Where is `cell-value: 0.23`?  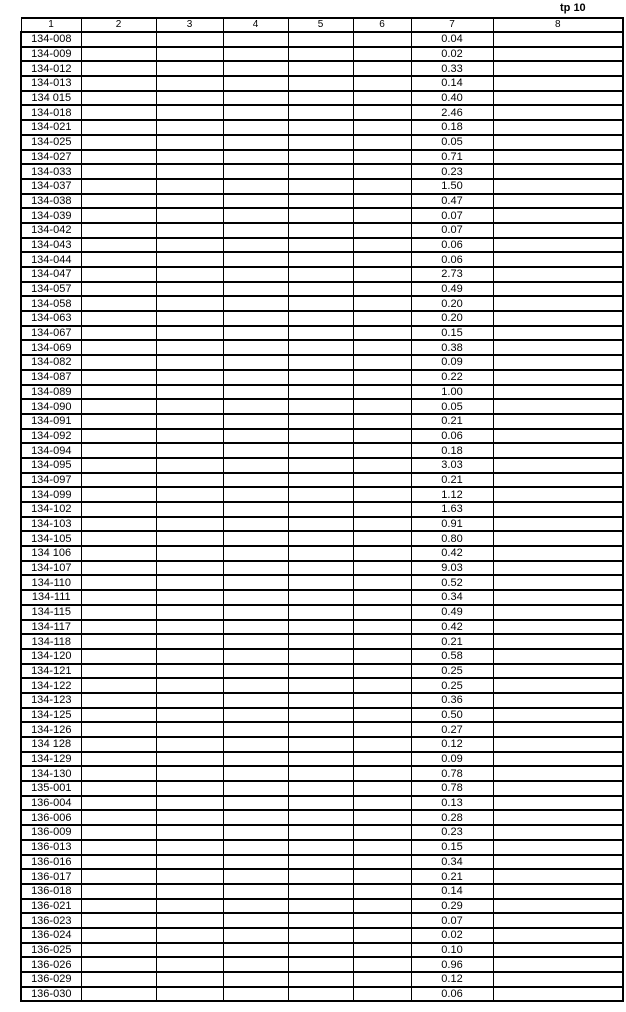
cell-value: 0.23 is located at coordinates (452, 832).